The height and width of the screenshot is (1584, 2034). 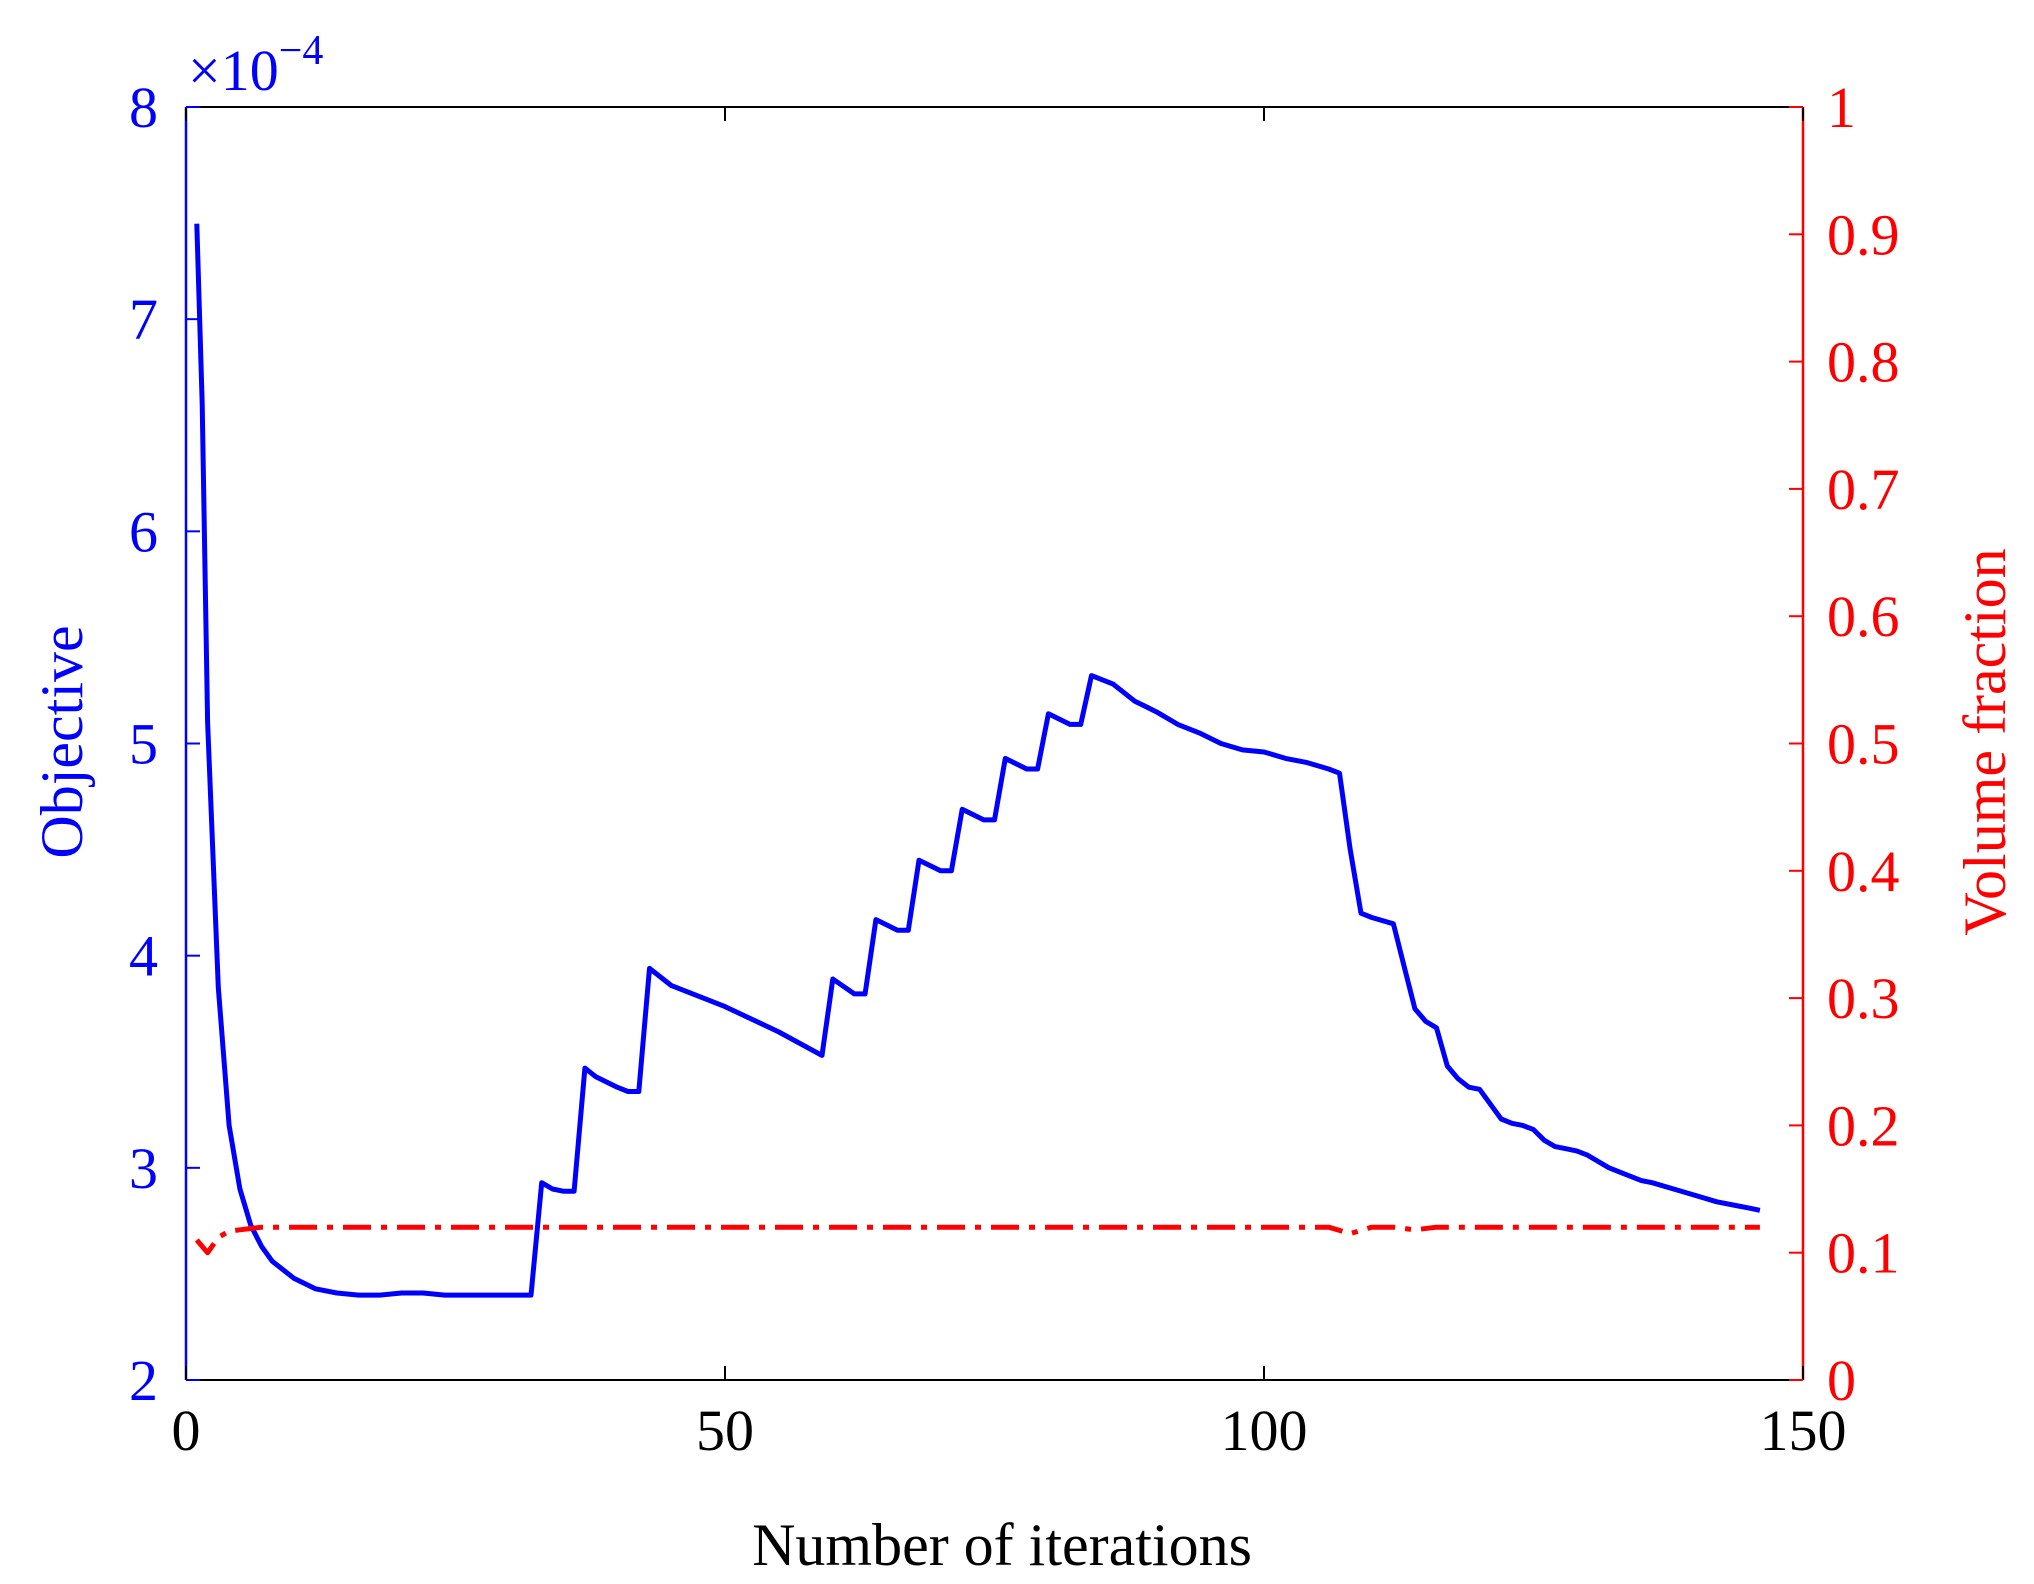 What do you see at coordinates (1841, 1380) in the screenshot?
I see `y-right-tick-label: 0` at bounding box center [1841, 1380].